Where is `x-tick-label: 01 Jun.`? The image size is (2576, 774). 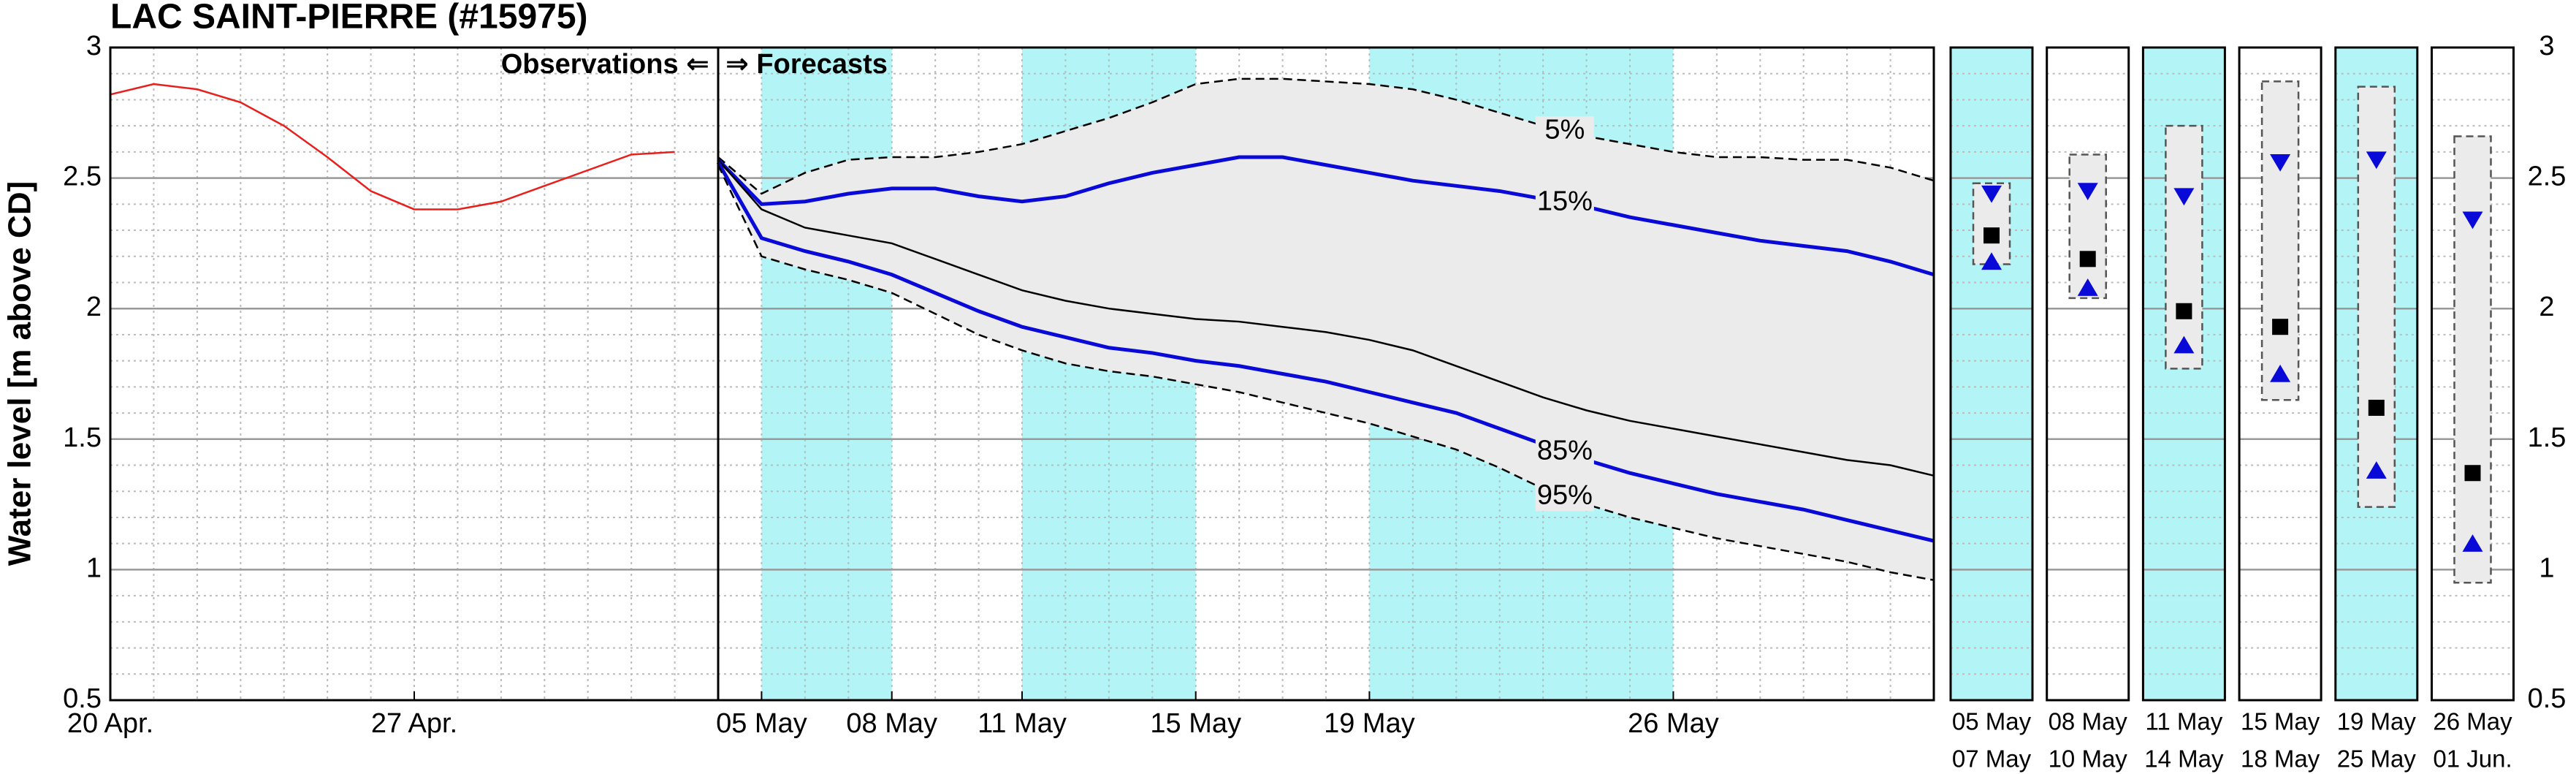
x-tick-label: 01 Jun. is located at coordinates (2472, 759).